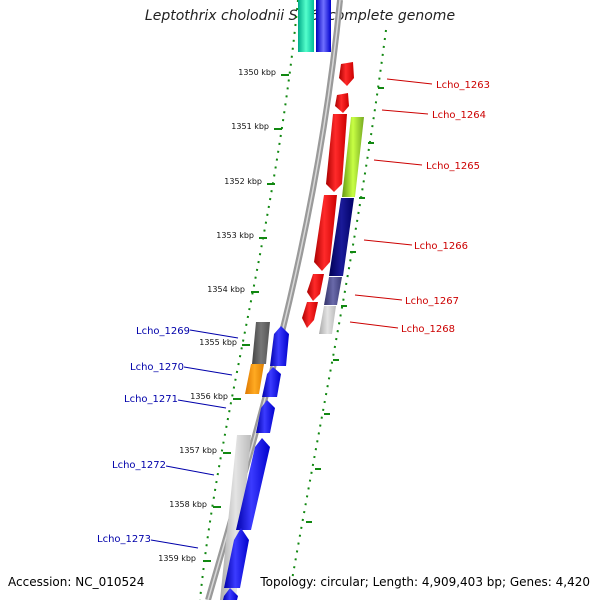 The height and width of the screenshot is (600, 600). Describe the element at coordinates (198, 450) in the screenshot. I see `tick-label: 1357 kbp` at that location.